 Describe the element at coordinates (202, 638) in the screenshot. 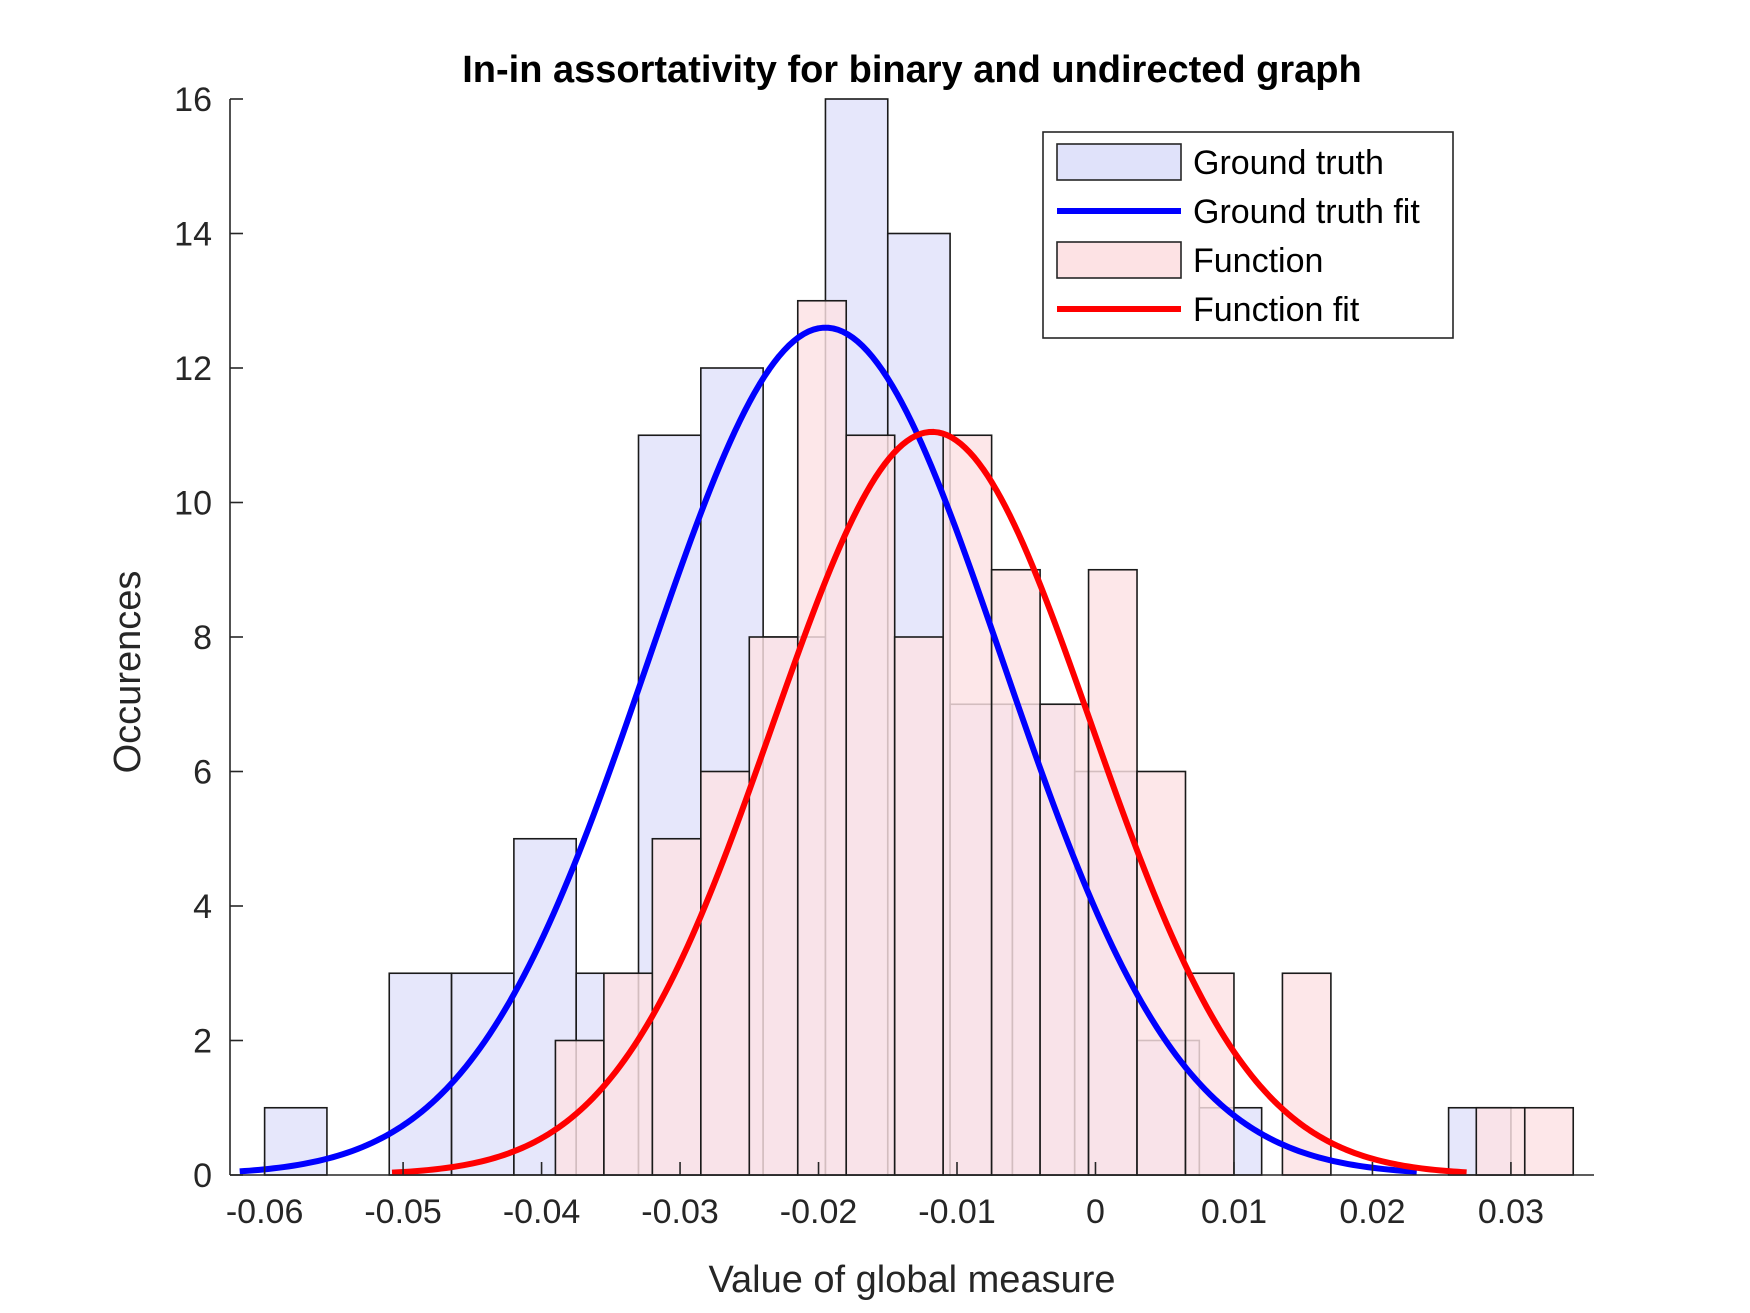

I see `y-tick-label: 8` at that location.